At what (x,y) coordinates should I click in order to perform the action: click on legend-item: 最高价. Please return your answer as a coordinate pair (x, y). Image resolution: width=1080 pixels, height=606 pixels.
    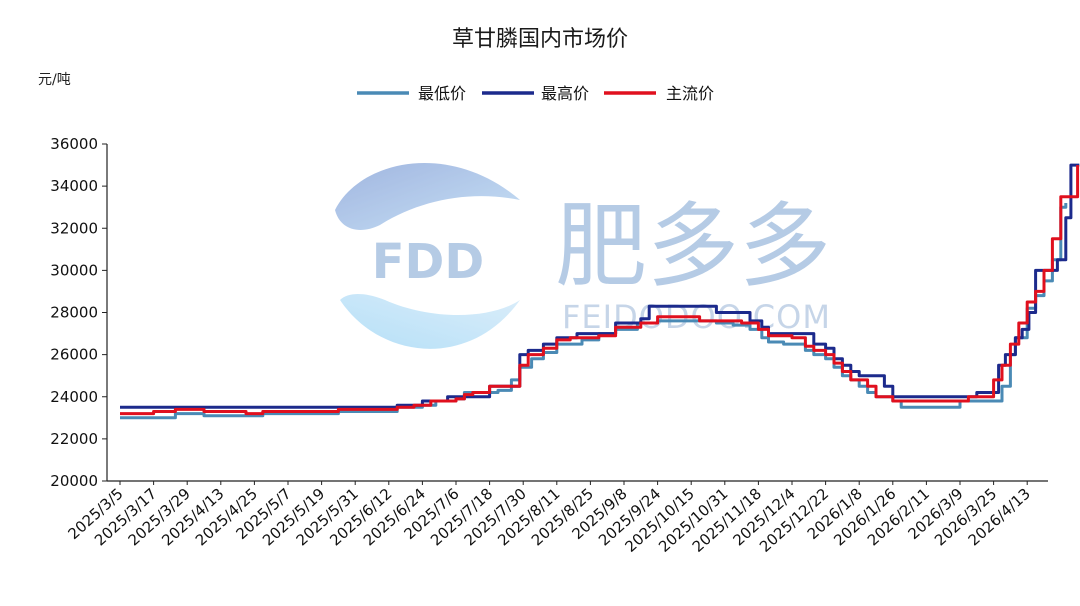
    Looking at the image, I should click on (535, 93).